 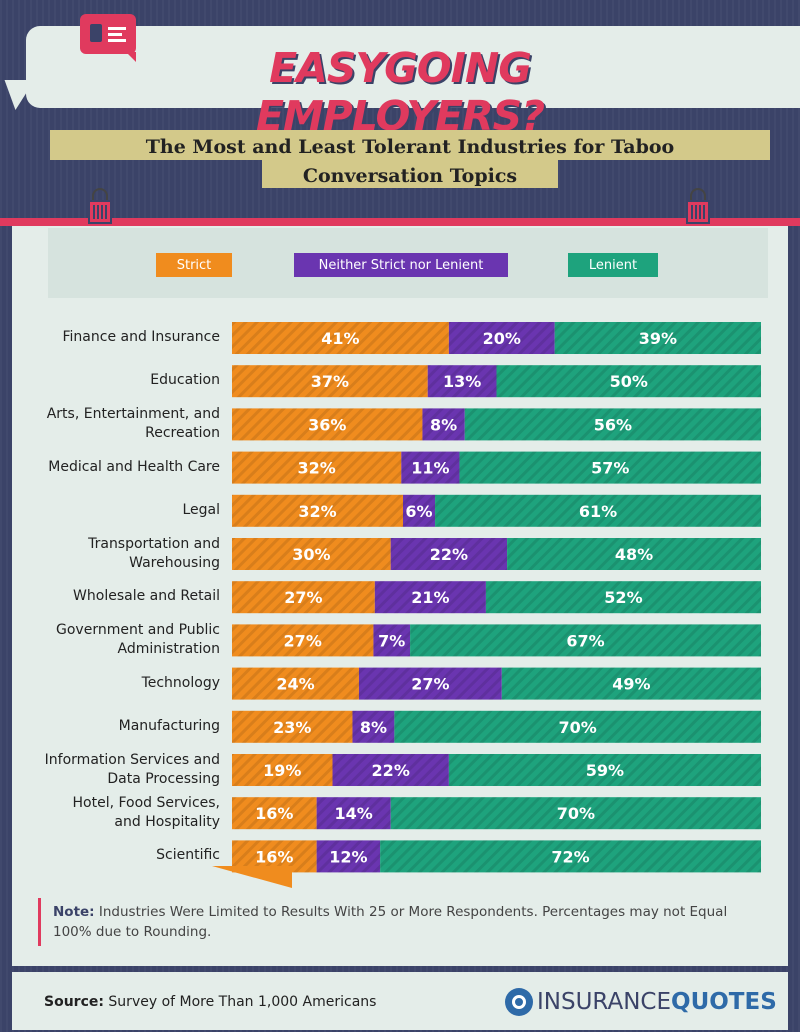 What do you see at coordinates (462, 381) in the screenshot?
I see `data-label: 13%` at bounding box center [462, 381].